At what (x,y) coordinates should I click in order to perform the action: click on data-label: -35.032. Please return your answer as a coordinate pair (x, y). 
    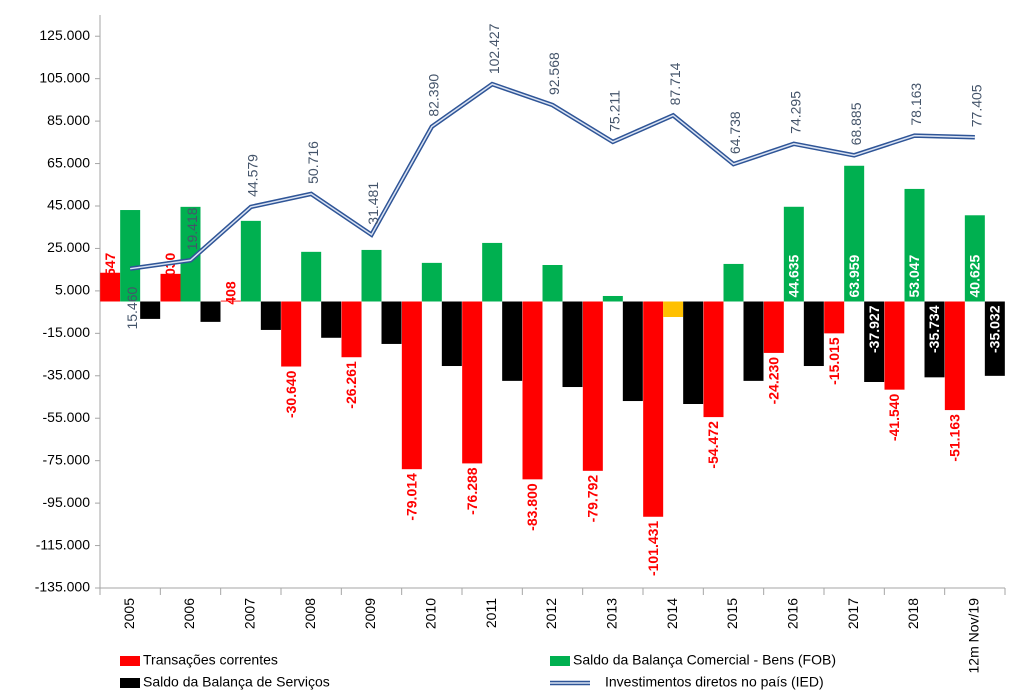
    Looking at the image, I should click on (995, 329).